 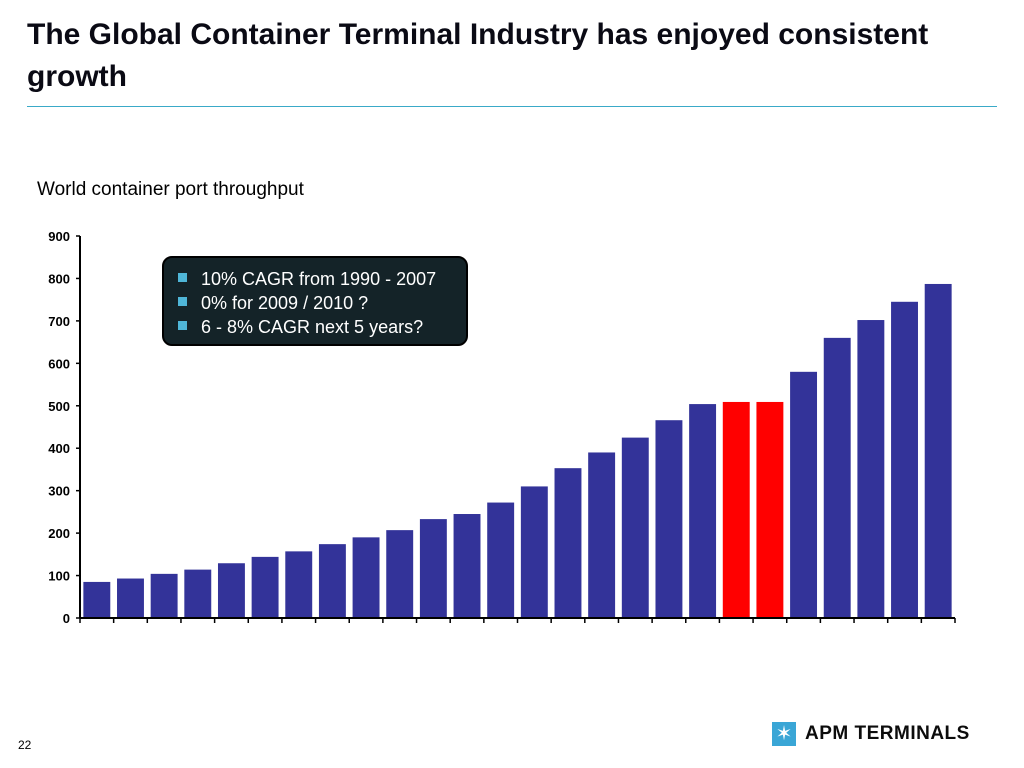 I want to click on y-tick-label: 600, so click(x=59, y=363).